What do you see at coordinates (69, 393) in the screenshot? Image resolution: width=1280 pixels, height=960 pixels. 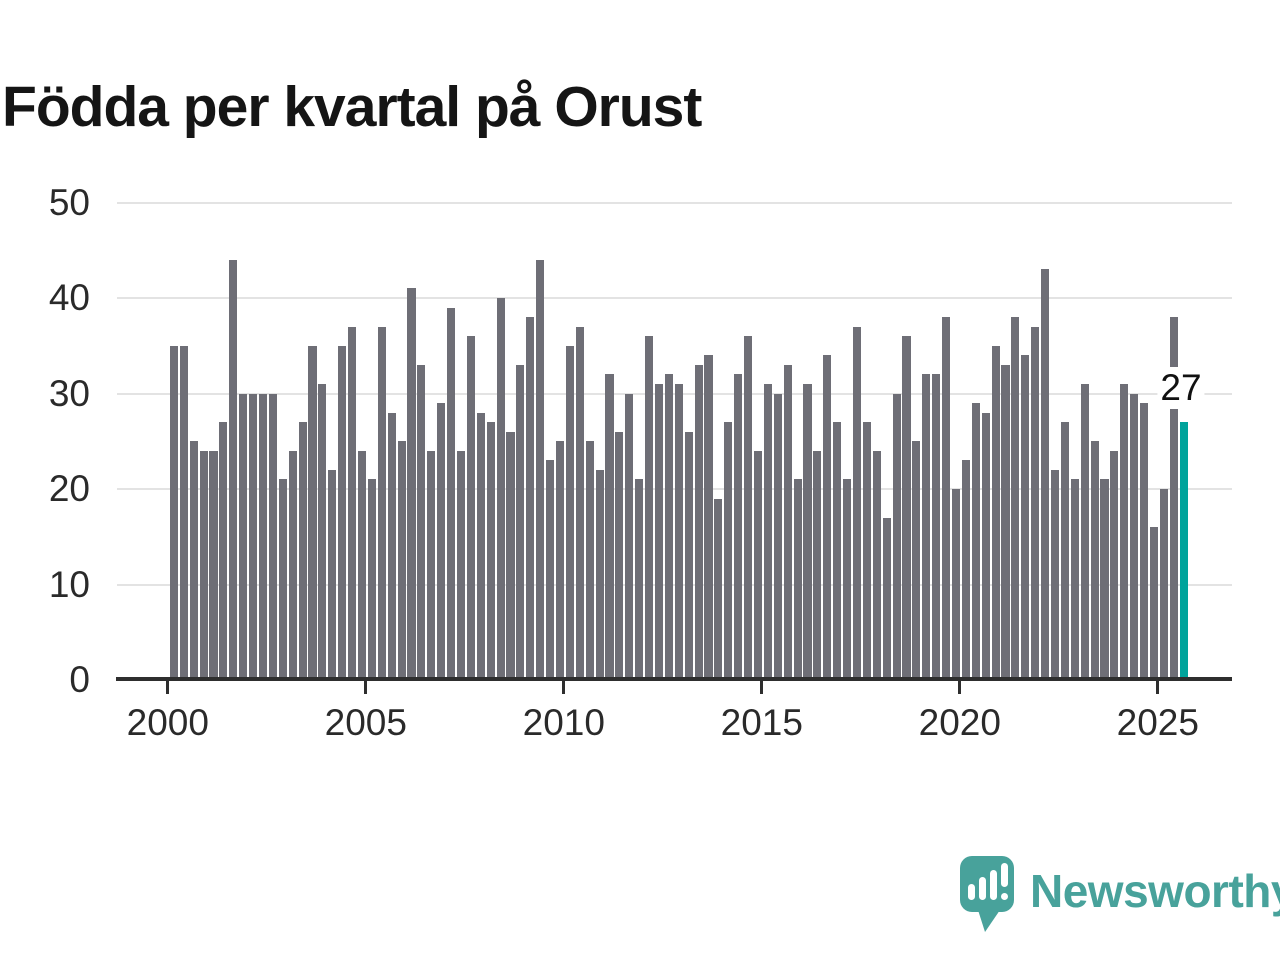 I see `y-axis-label: 30` at bounding box center [69, 393].